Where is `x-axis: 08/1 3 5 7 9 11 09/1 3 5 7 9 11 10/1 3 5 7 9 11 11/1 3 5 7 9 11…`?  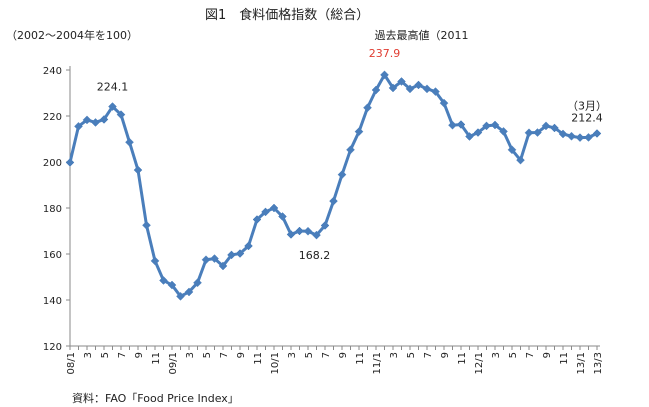 x-axis: 08/1 3 5 7 9 11 09/1 3 5 7 9 11 10/1 3 5 7 9 11 11/1 3 5 7 9 11… is located at coordinates (335, 360).